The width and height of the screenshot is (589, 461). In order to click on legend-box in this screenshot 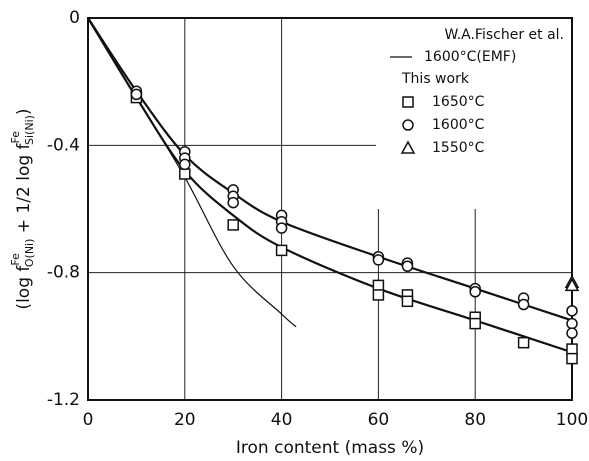, I will do `click(473, 114)`.